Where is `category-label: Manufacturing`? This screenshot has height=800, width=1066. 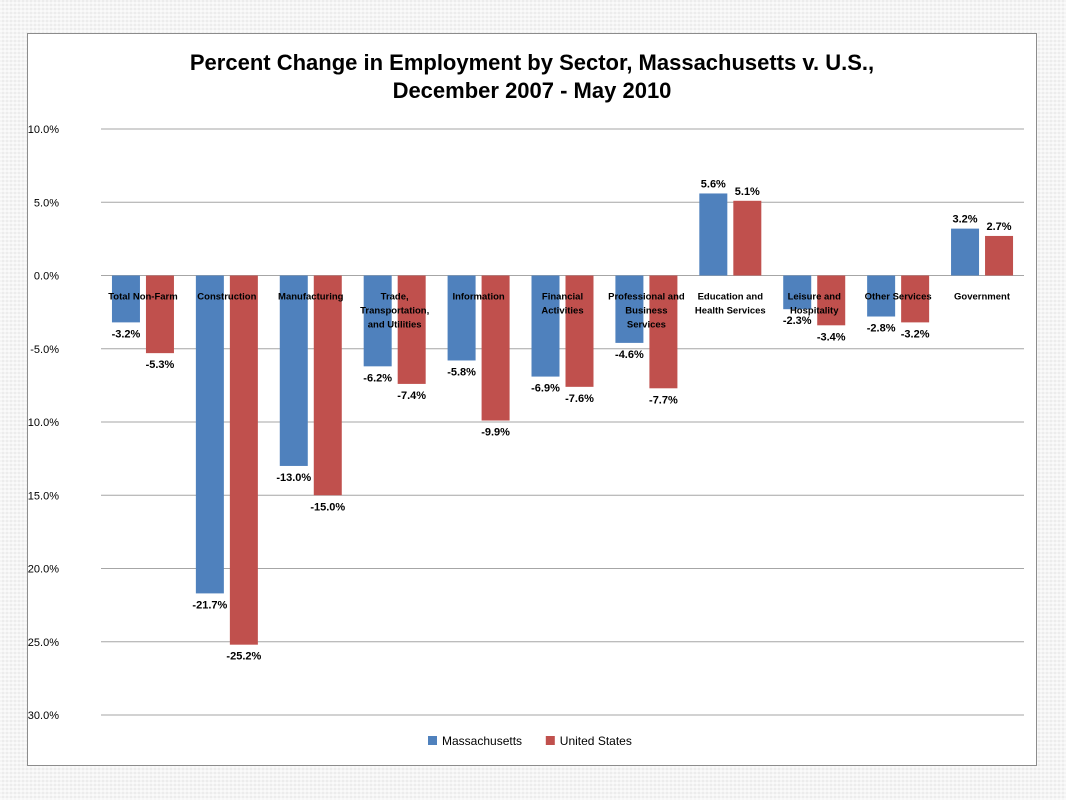 category-label: Manufacturing is located at coordinates (311, 297).